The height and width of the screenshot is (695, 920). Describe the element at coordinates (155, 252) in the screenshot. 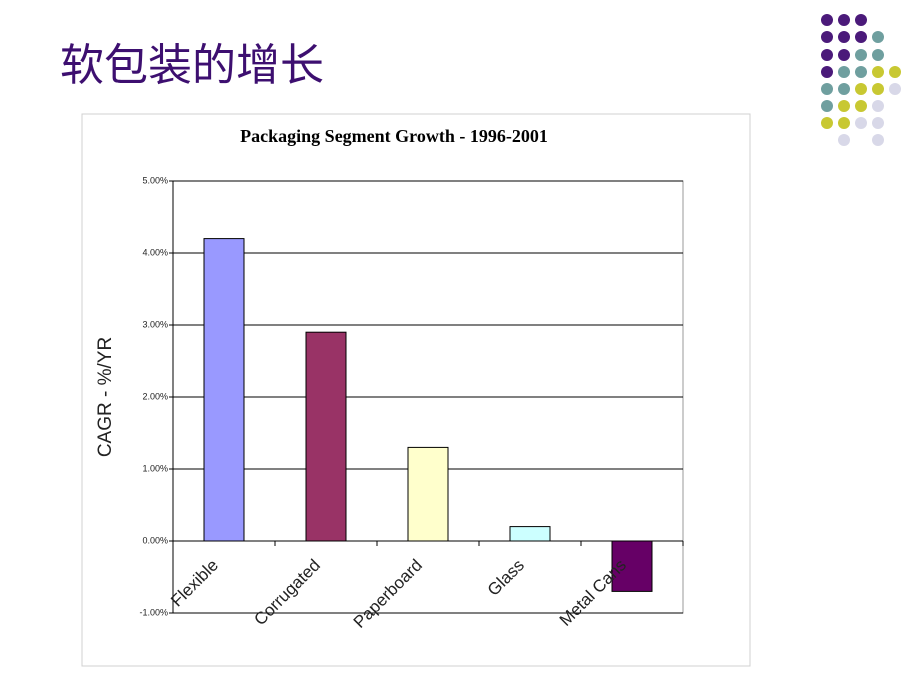

I see `y-tick-label: 4.00%` at that location.